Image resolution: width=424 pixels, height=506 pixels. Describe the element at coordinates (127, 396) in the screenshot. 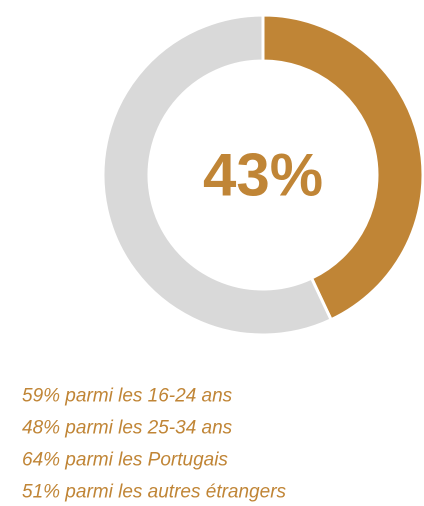

I see `annotation: 59% parmi les 16-24 ans` at that location.